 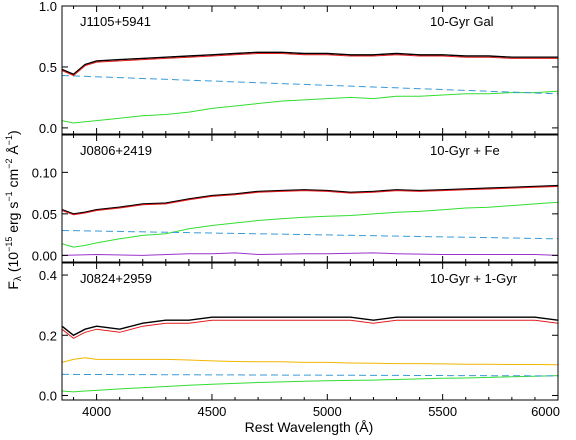 What do you see at coordinates (96, 411) in the screenshot?
I see `x-tick-label: 4000` at bounding box center [96, 411].